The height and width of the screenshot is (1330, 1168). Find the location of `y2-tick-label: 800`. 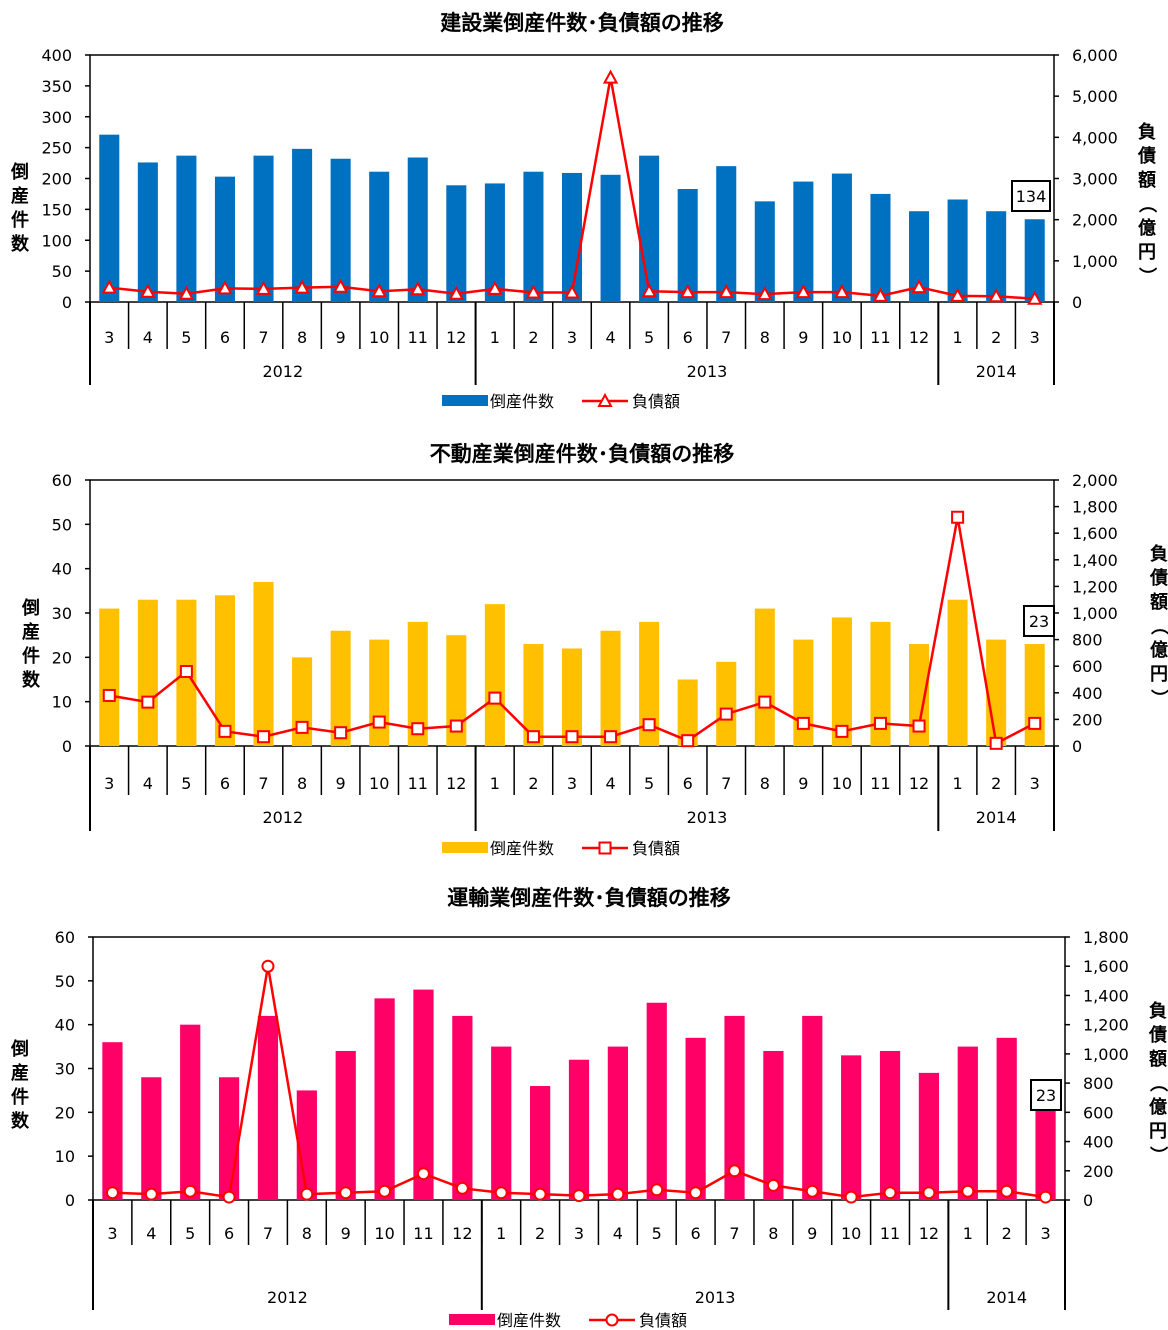

y2-tick-label: 800 is located at coordinates (1087, 640).